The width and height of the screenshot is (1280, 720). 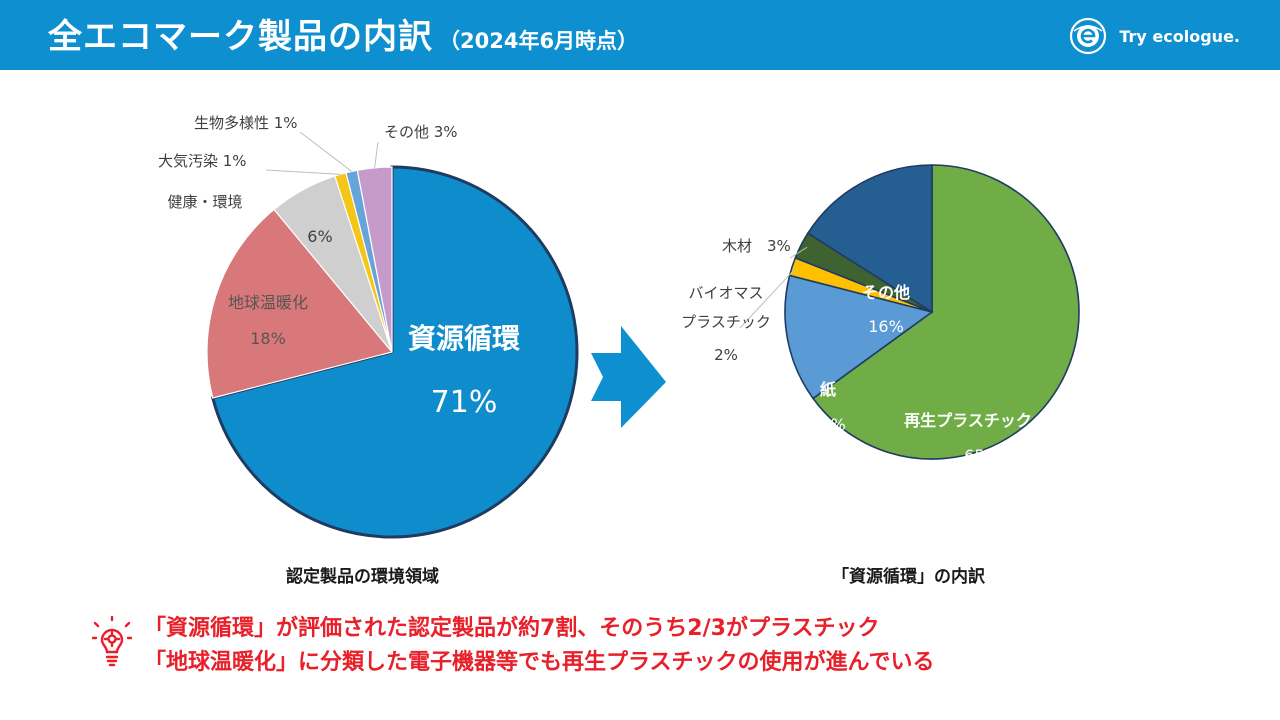 What do you see at coordinates (798, 252) in the screenshot?
I see `pie2-leader-木材` at bounding box center [798, 252].